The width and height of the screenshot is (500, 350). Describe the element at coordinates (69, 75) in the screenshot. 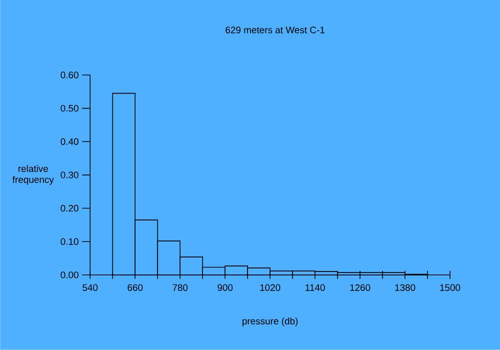

I see `y-tick-label: 0.60` at that location.